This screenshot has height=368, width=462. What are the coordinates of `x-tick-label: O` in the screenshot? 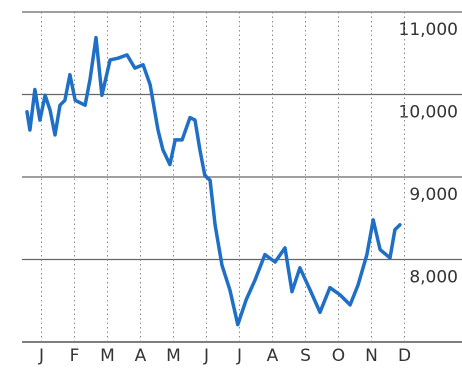 It's located at (338, 356).